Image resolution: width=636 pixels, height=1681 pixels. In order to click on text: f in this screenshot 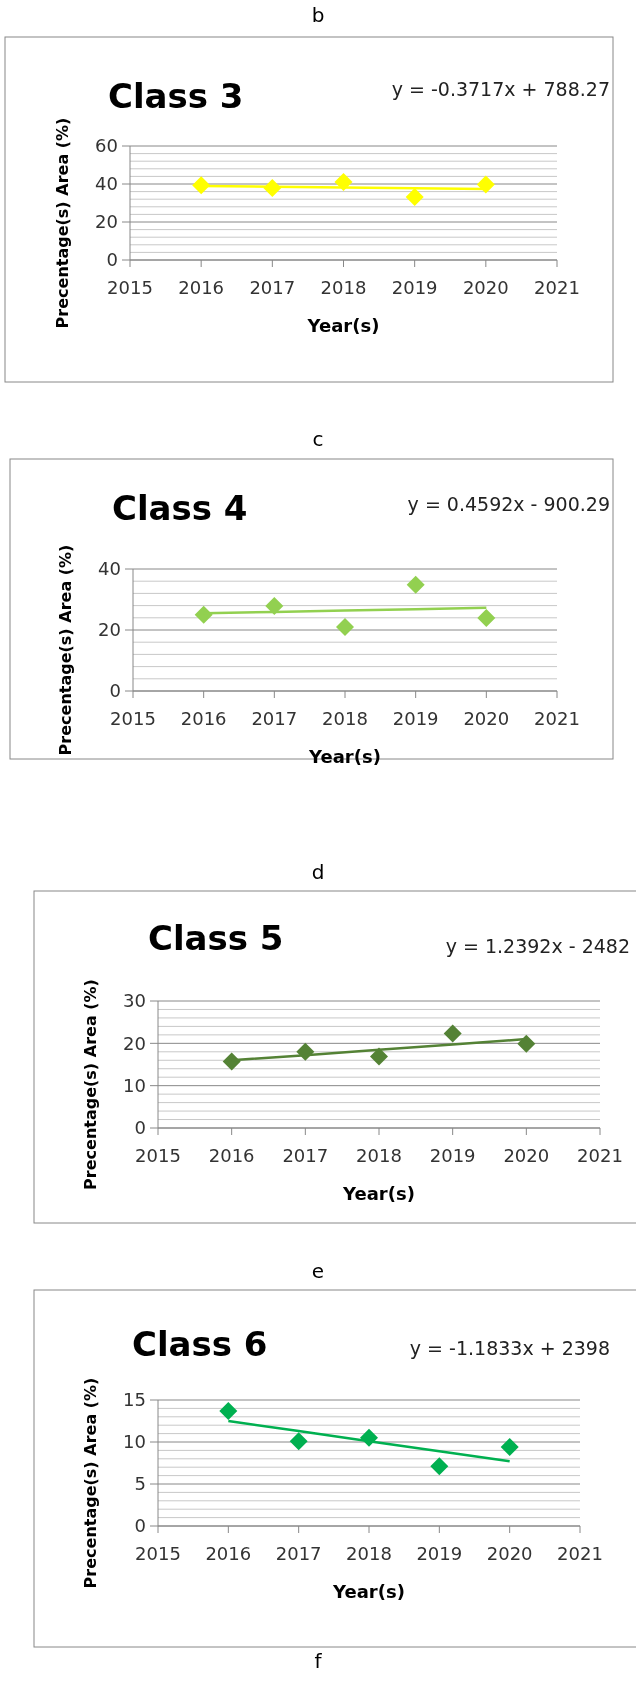, I will do `click(318, 1661)`.